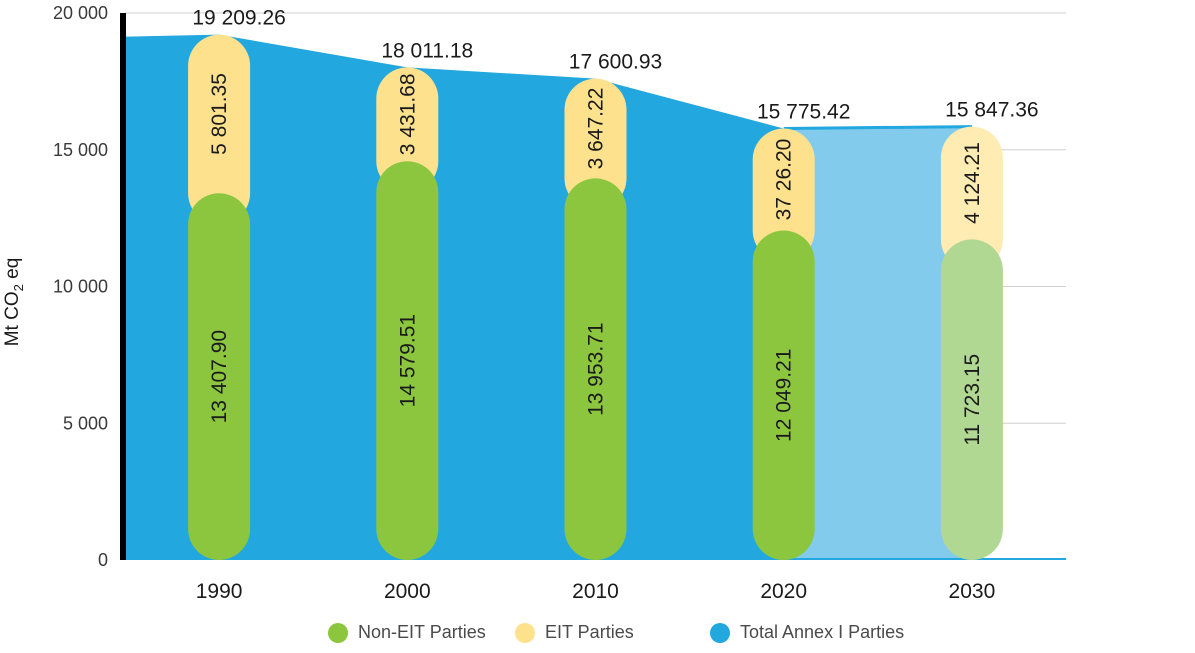 Image resolution: width=1195 pixels, height=653 pixels. Describe the element at coordinates (525, 632) in the screenshot. I see `legend-dot-eit` at that location.